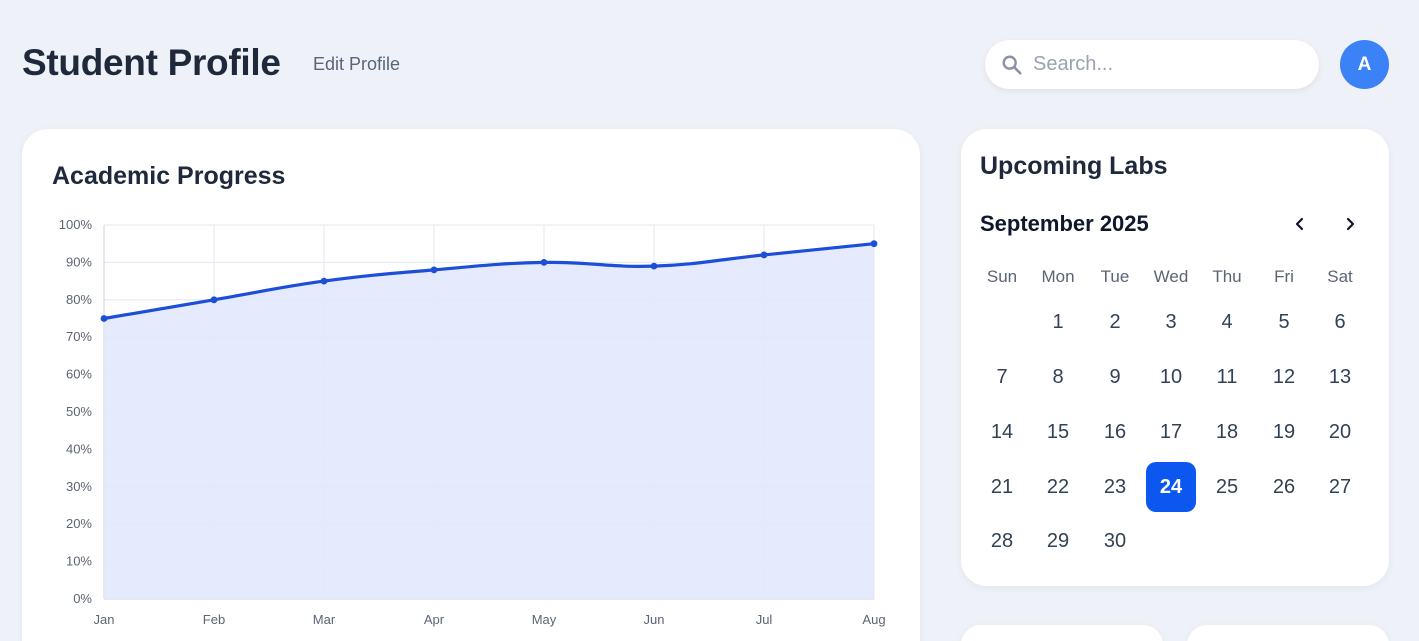 Image resolution: width=1419 pixels, height=641 pixels. What do you see at coordinates (1227, 431) in the screenshot?
I see `calendar-day: 18` at bounding box center [1227, 431].